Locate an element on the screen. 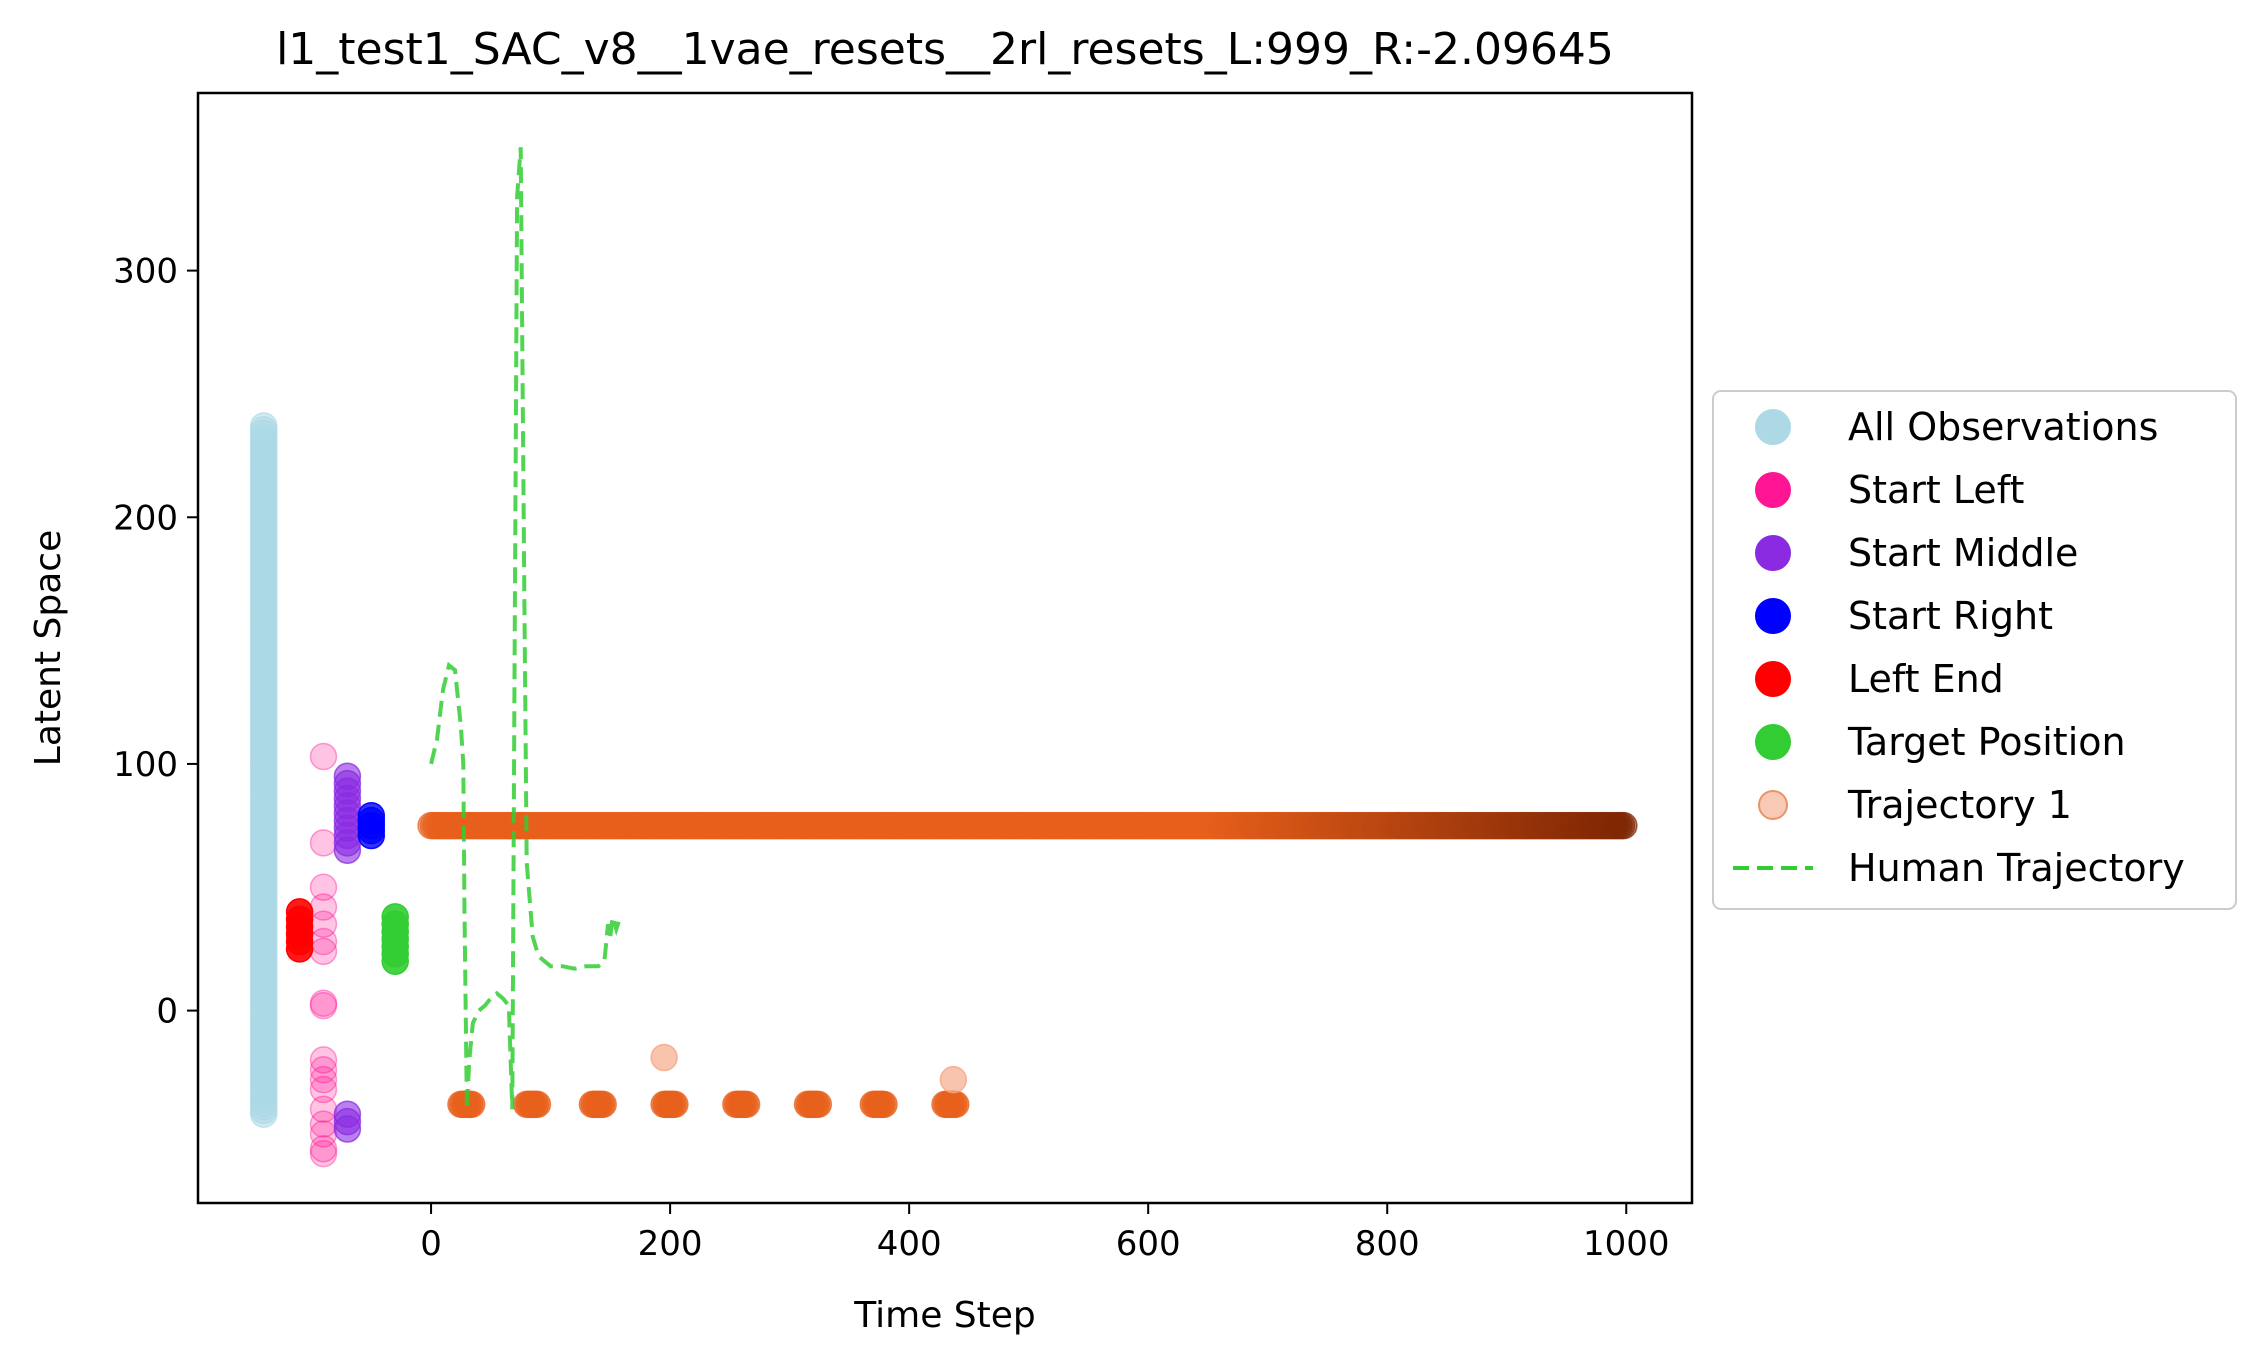 The image size is (2255, 1361). human-trajectory-line is located at coordinates (525, 628).